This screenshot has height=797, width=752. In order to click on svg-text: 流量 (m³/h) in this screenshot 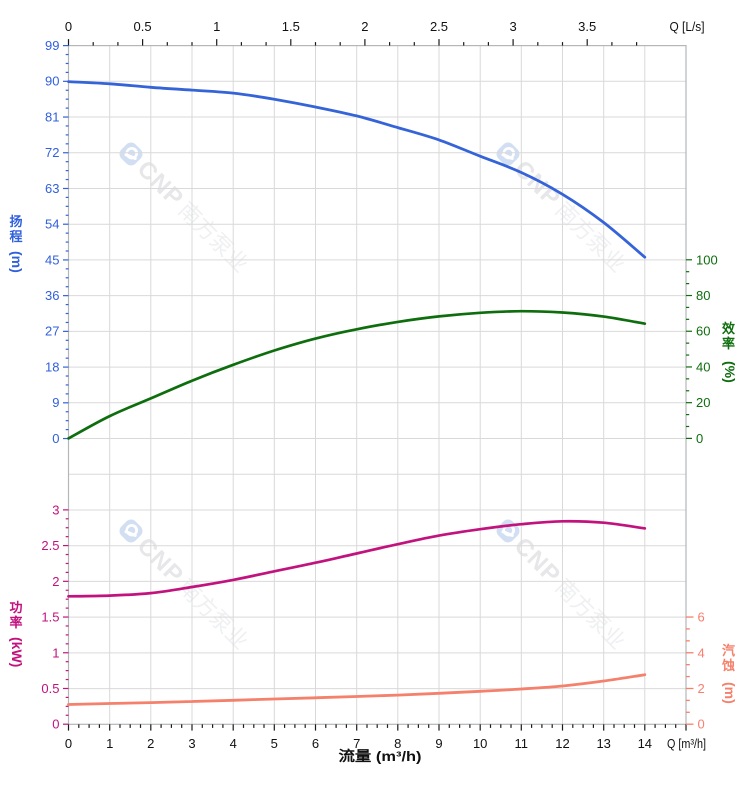, I will do `click(380, 756)`.